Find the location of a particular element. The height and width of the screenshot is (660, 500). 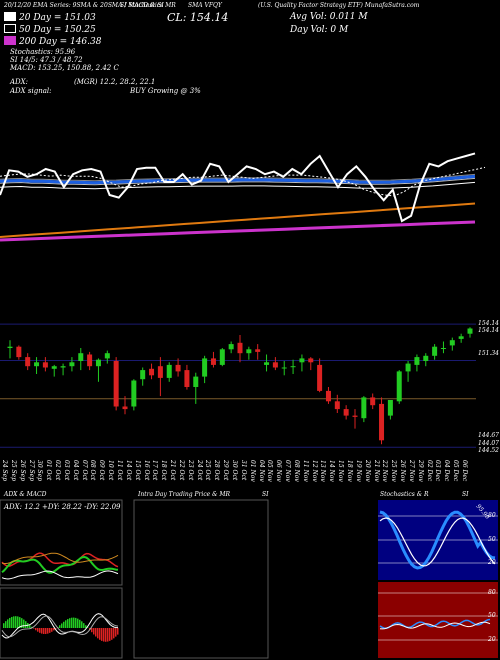

legend-ma50: 50 Day = 150.25 is located at coordinates (50, 29).